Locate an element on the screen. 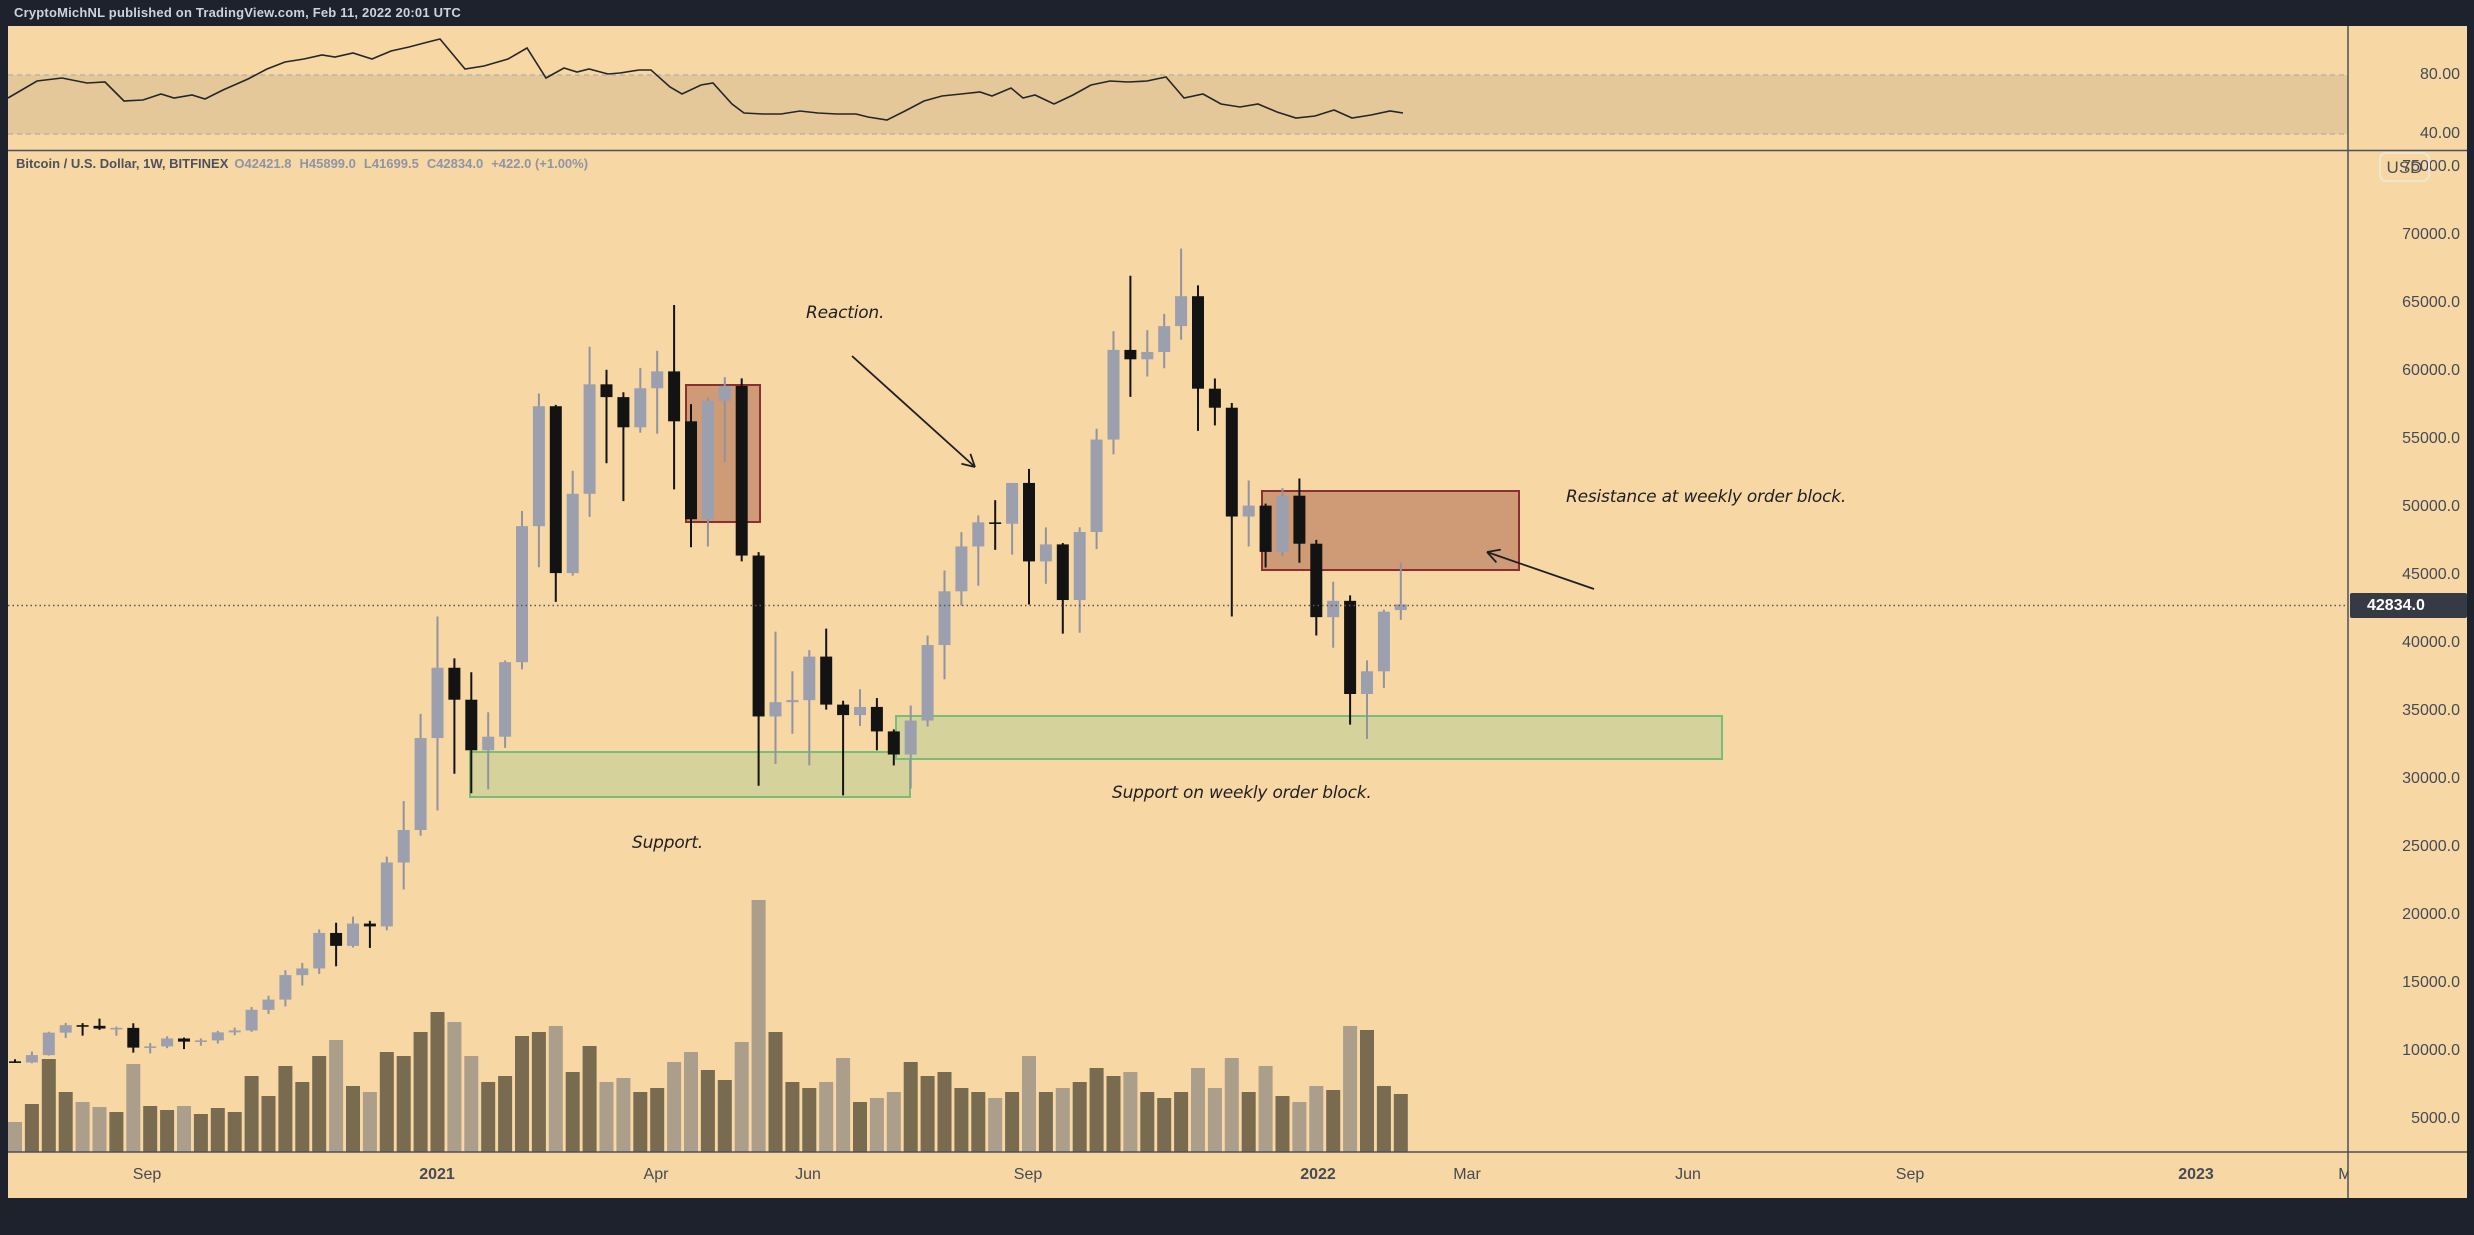 This screenshot has width=2474, height=1235. resistance-label: Resistance at weekly order block. is located at coordinates (1706, 497).